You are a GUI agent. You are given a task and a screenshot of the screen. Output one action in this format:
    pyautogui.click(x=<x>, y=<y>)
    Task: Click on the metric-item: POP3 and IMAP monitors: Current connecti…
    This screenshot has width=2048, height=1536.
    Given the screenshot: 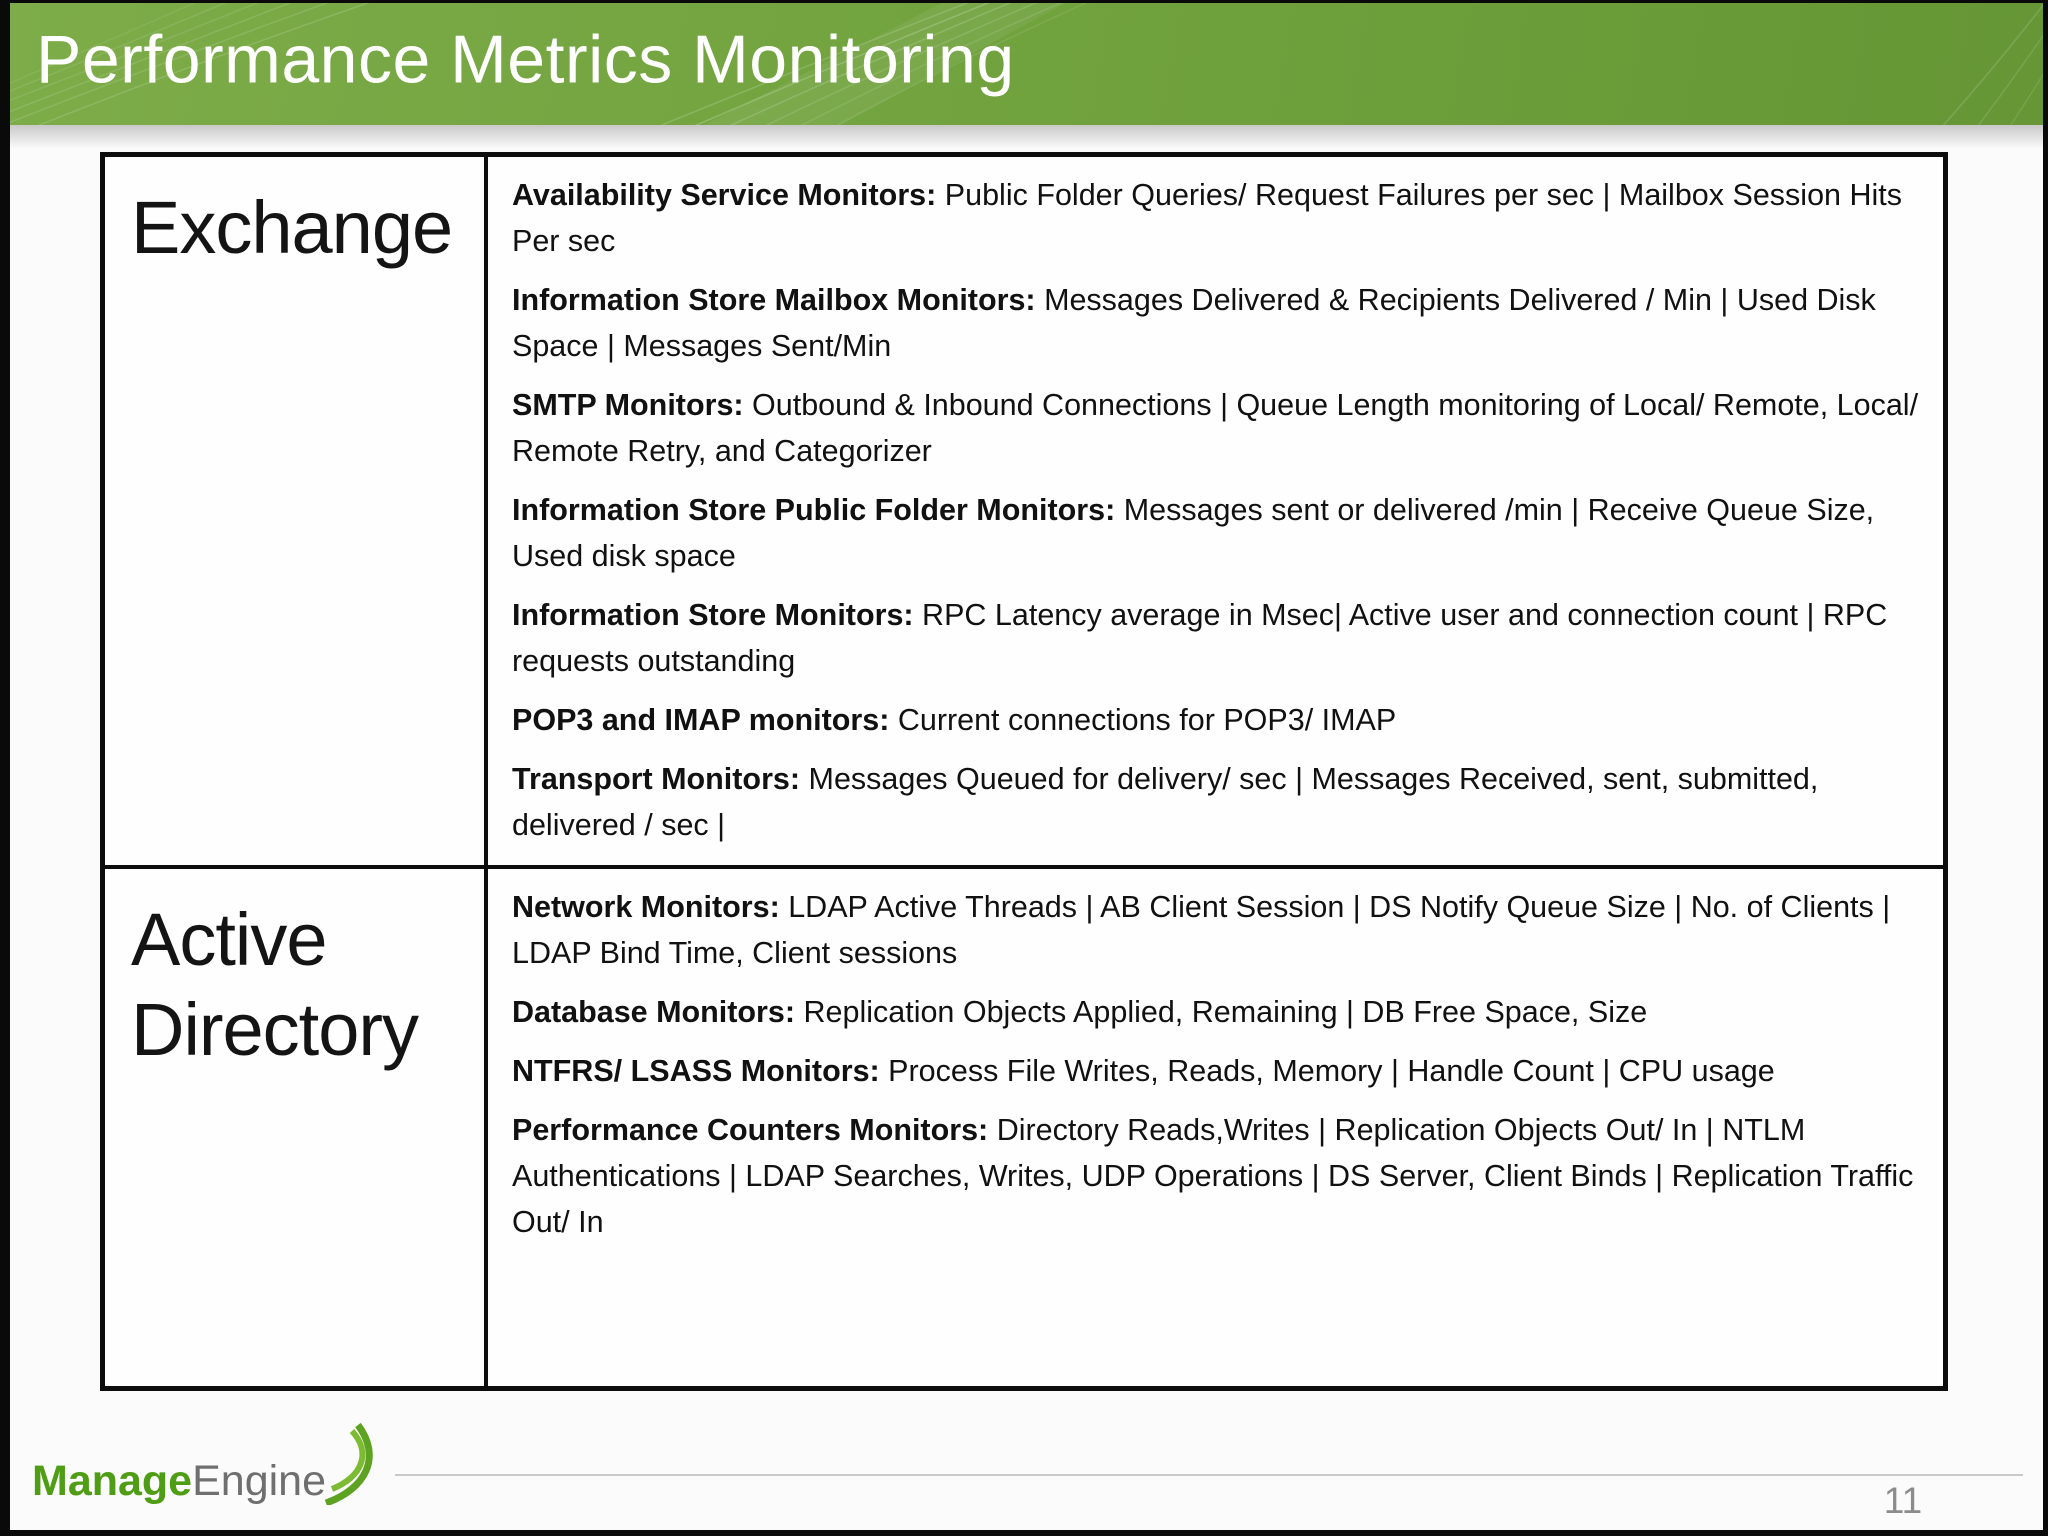 What is the action you would take?
    pyautogui.click(x=1216, y=720)
    